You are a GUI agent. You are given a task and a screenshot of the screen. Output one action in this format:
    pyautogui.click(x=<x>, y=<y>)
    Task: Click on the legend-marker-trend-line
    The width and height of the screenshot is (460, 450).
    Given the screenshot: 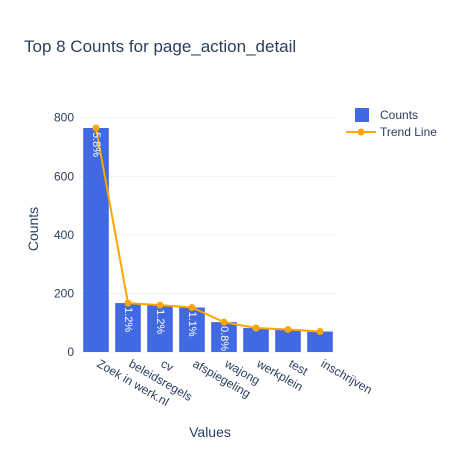 What is the action you would take?
    pyautogui.click(x=361, y=132)
    